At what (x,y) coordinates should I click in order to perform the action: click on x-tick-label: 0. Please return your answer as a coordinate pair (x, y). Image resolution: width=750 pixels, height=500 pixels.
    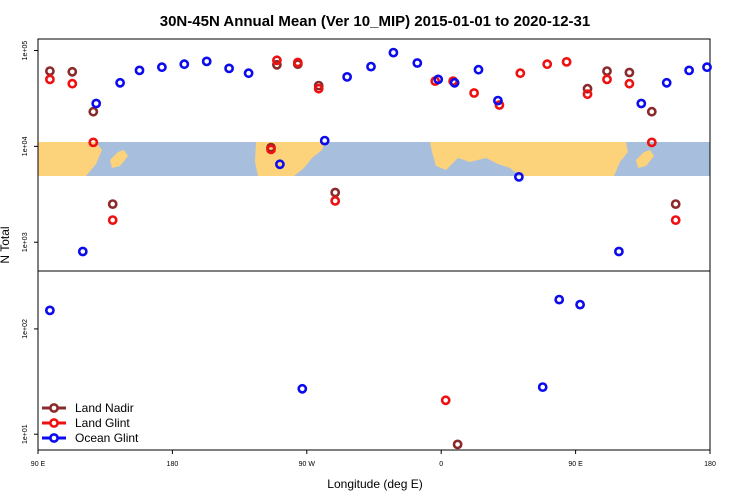
    Looking at the image, I should click on (441, 464).